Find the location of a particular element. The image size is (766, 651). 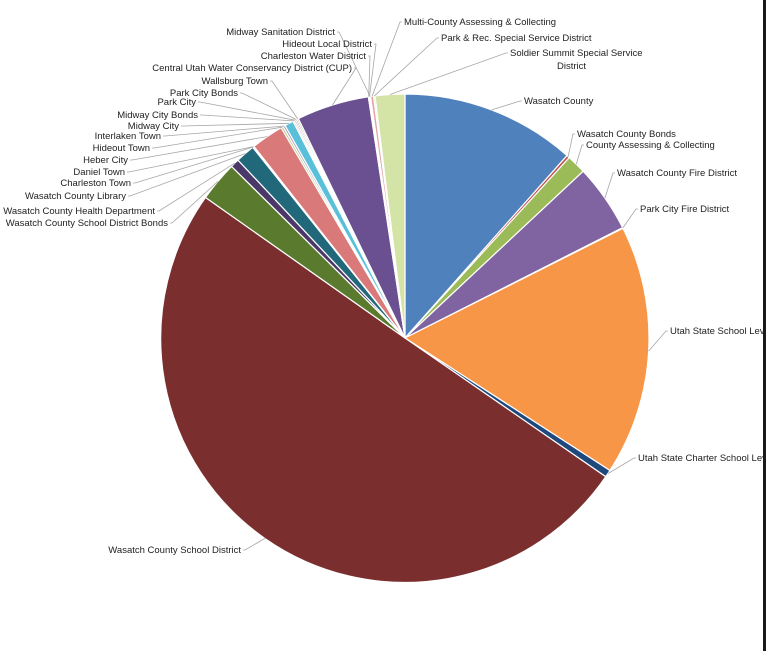

slice-label-park-city-bonds: Park City Bonds is located at coordinates (204, 93).